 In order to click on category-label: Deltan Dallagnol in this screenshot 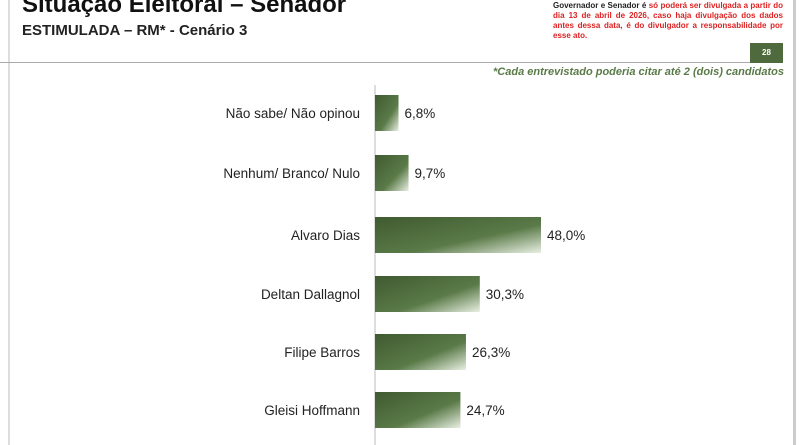, I will do `click(310, 294)`.